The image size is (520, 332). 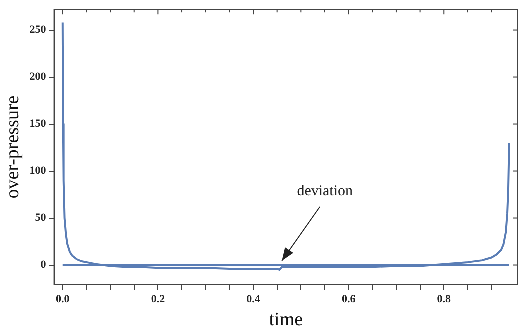 I want to click on x-tick-label: 0.8, so click(x=444, y=299).